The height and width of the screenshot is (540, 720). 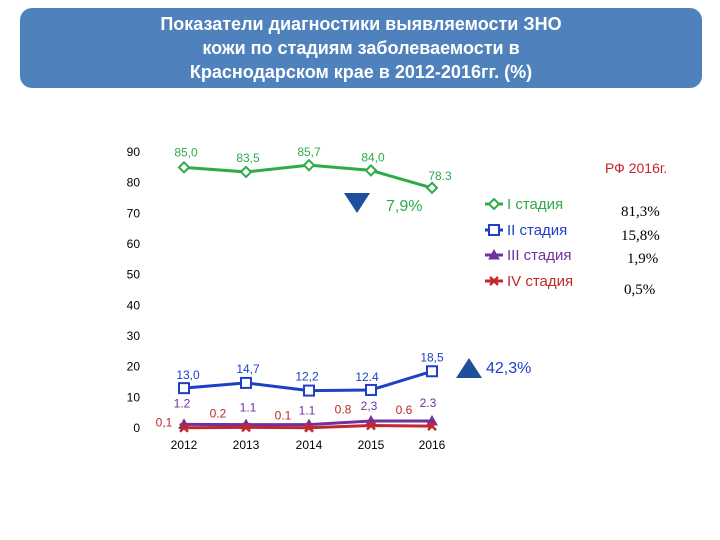 I want to click on title-line-3: Краснодарском крае в 2012-2016гг. (%), so click(x=361, y=72).